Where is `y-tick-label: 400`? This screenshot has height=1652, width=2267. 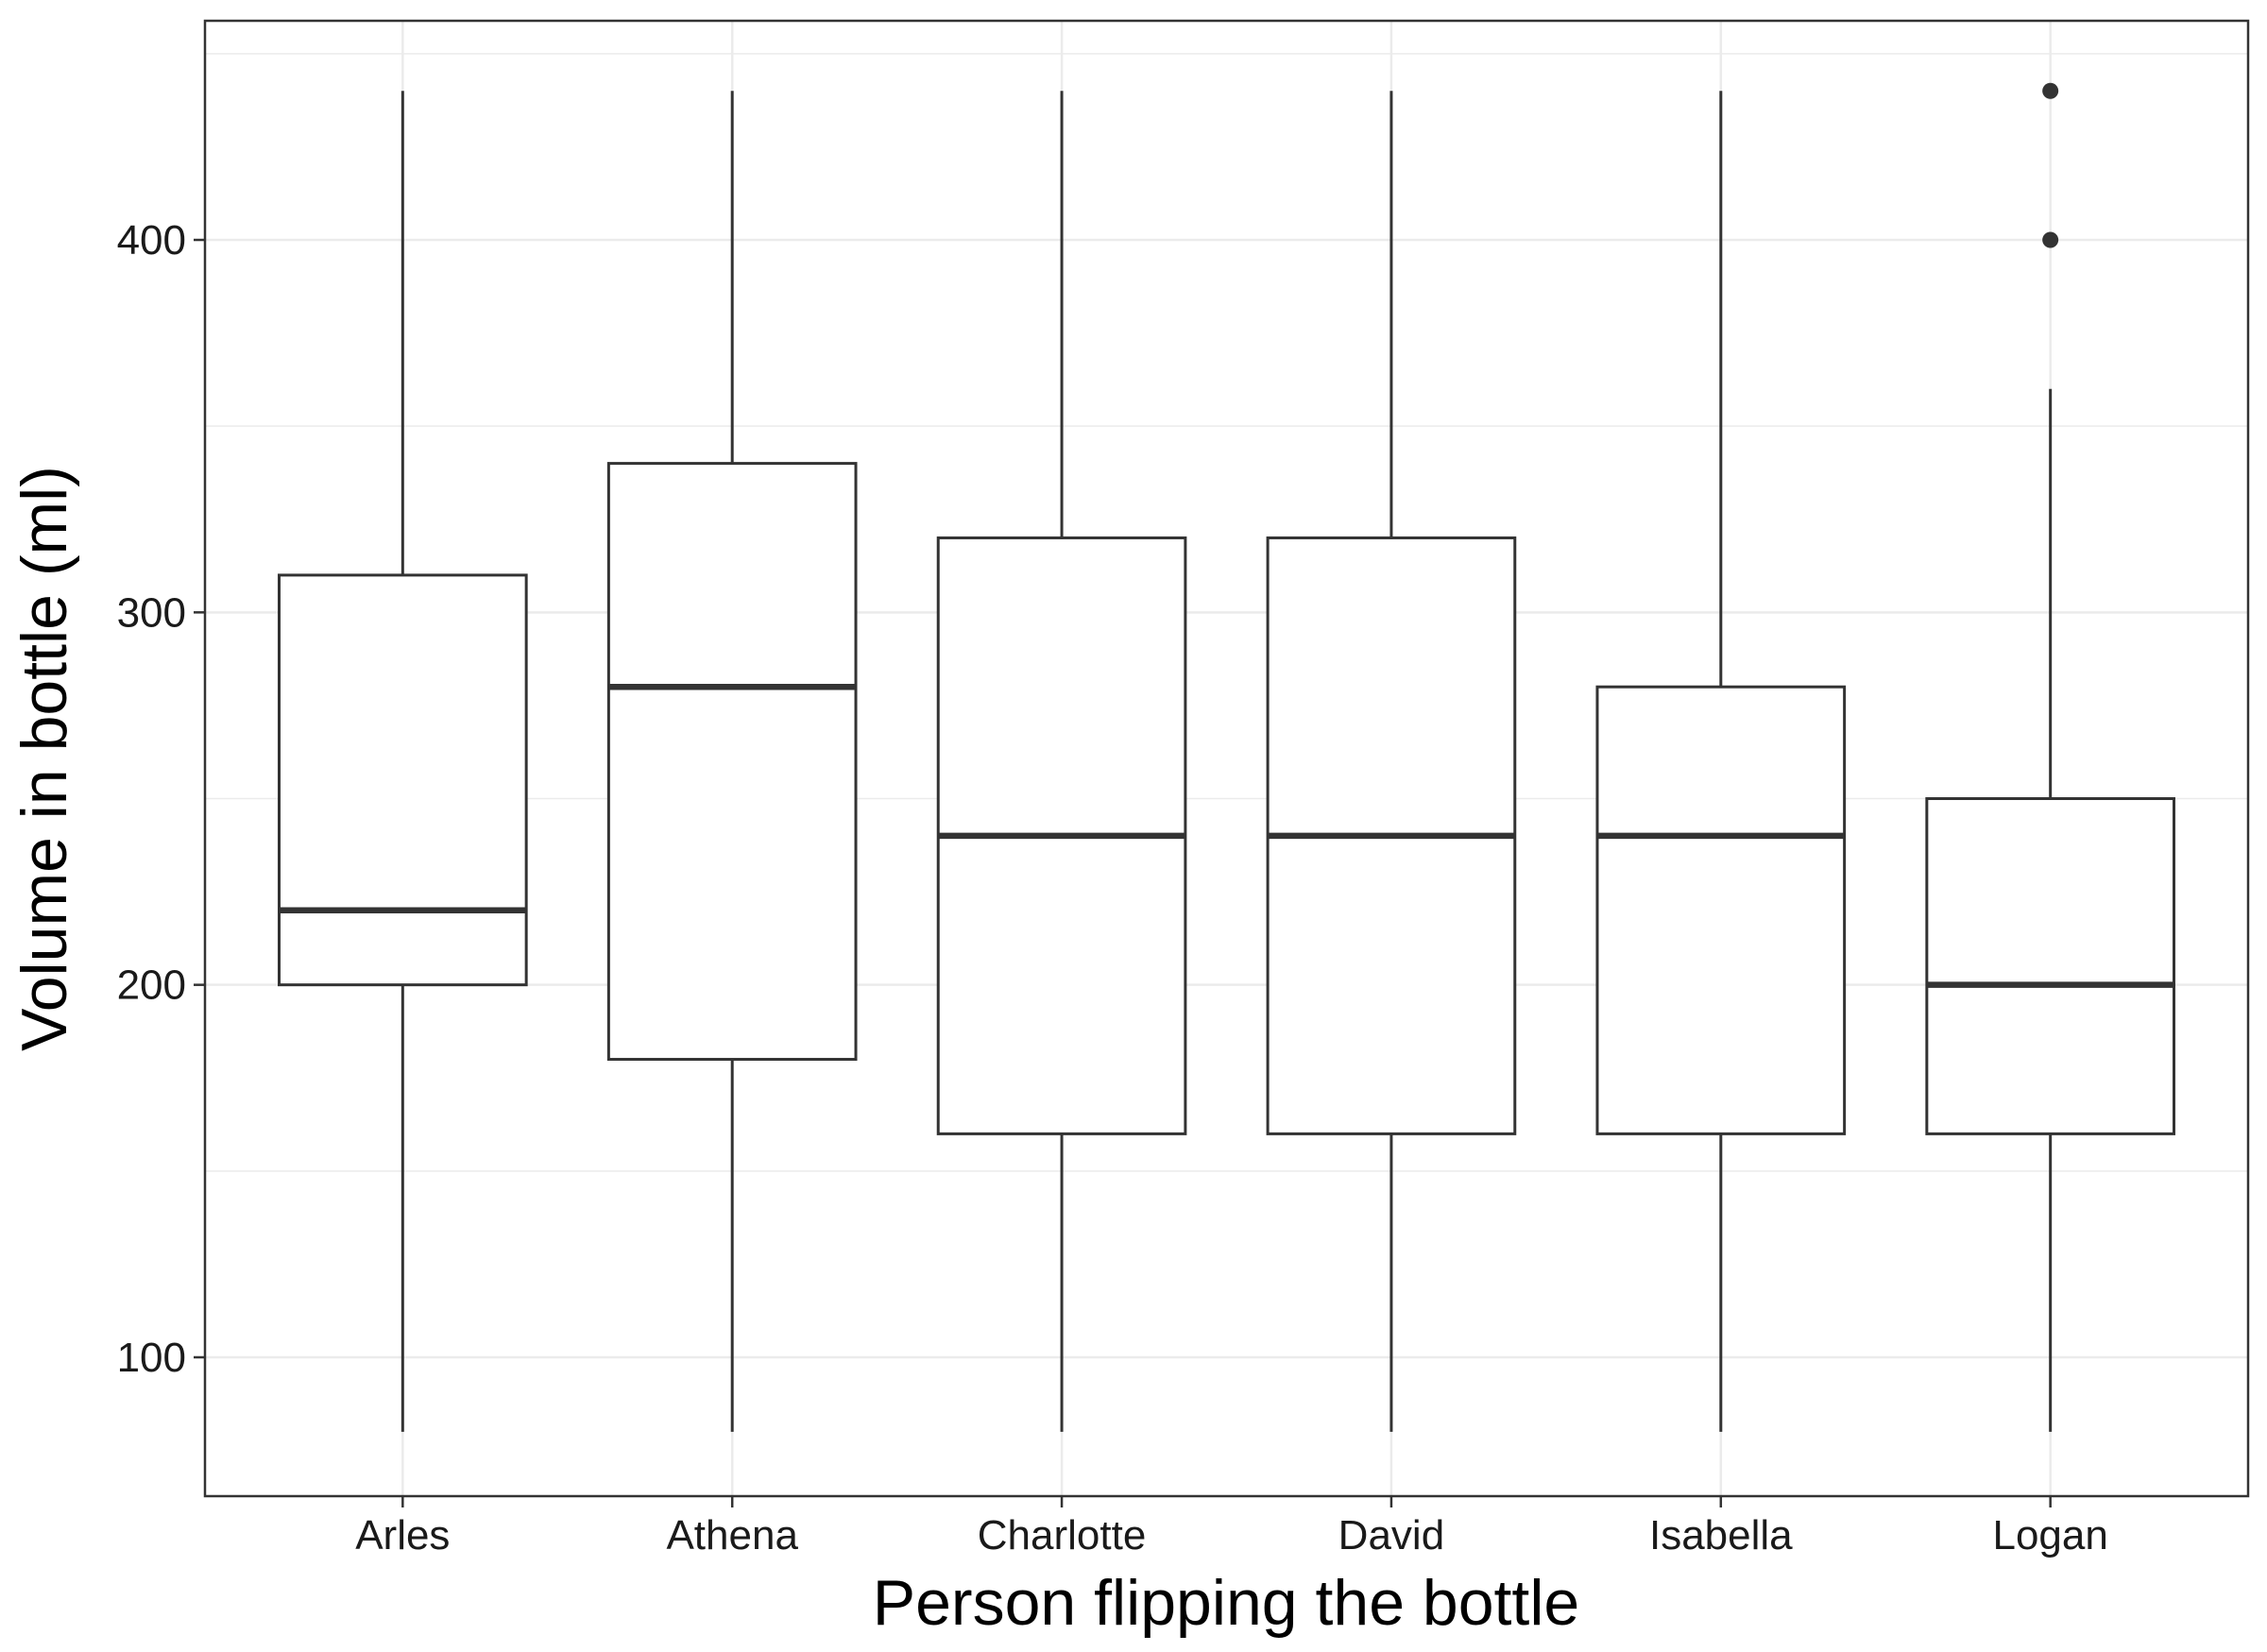 y-tick-label: 400 is located at coordinates (151, 240).